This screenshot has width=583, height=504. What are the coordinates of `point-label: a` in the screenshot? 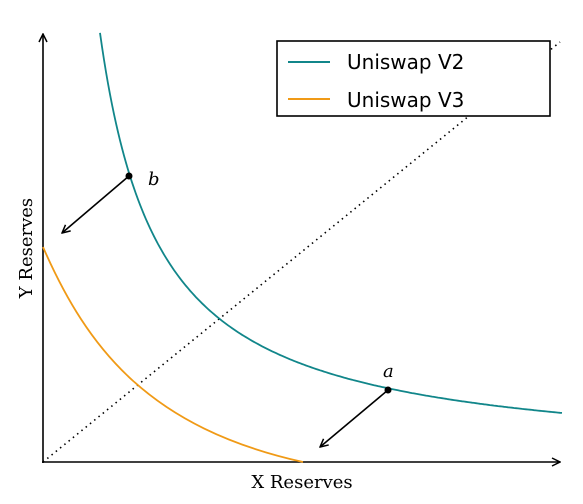 It's located at (388, 371).